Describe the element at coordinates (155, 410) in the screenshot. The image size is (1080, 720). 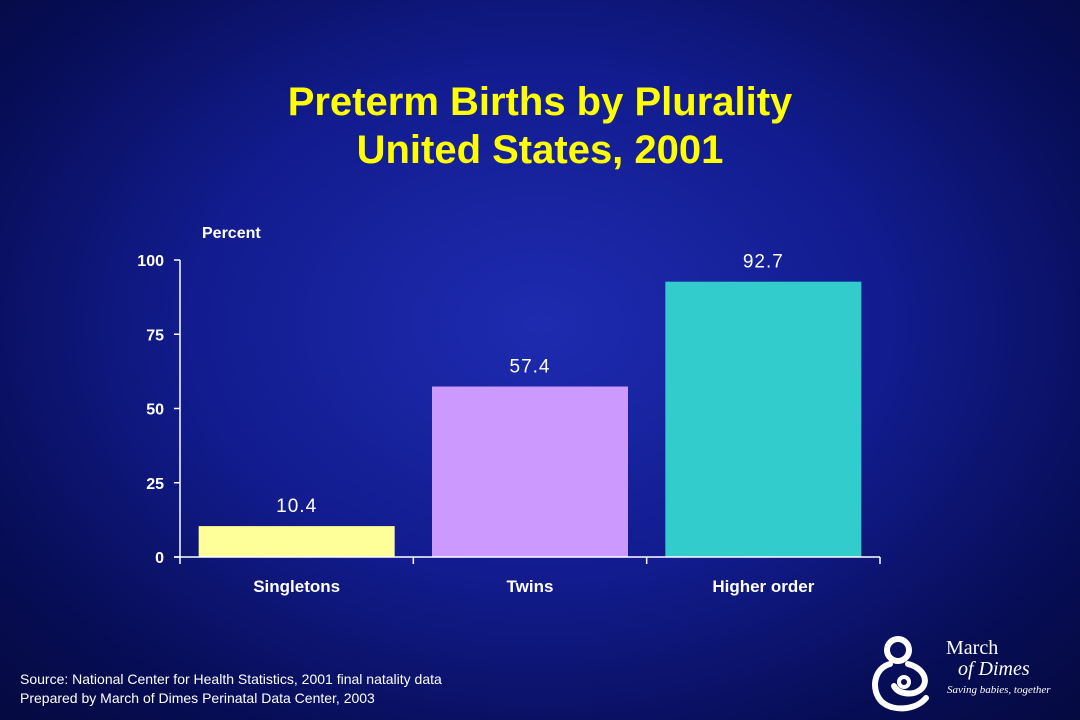
I see `y-tick-label: 50` at that location.